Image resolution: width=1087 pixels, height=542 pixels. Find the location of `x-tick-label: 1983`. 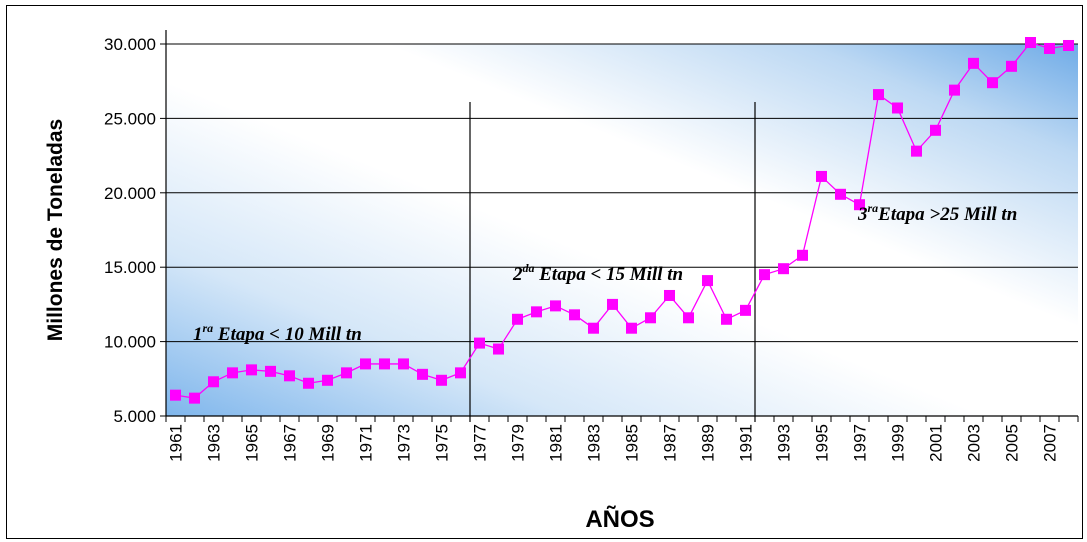

x-tick-label: 1983 is located at coordinates (594, 443).